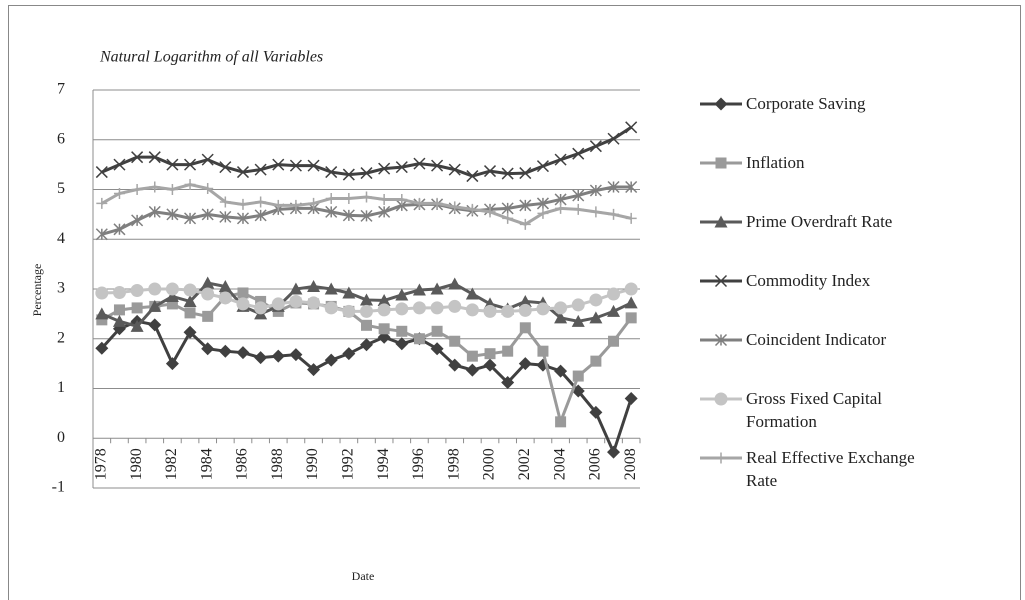  Describe the element at coordinates (806, 103) in the screenshot. I see `legend-label: Corporate Saving` at that location.